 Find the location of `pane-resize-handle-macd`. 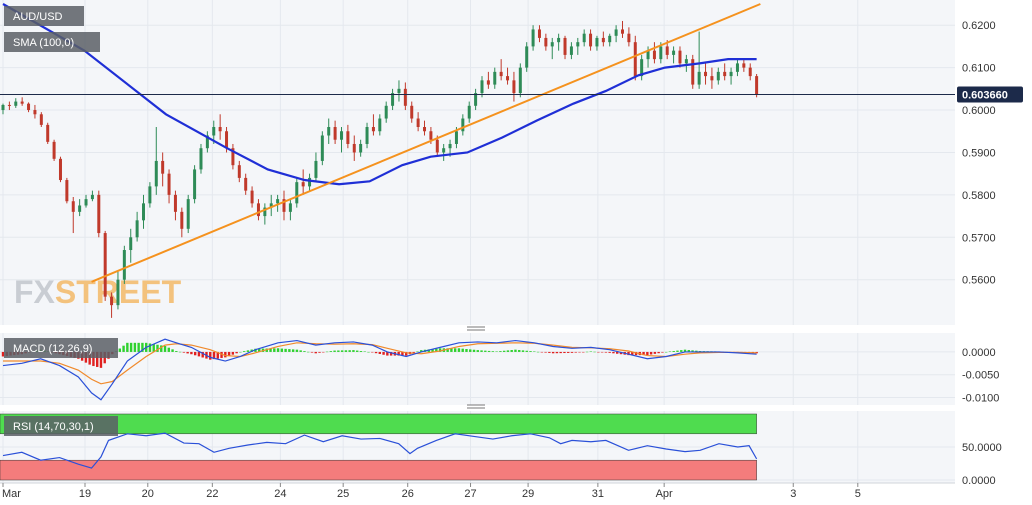

pane-resize-handle-macd is located at coordinates (476, 328).